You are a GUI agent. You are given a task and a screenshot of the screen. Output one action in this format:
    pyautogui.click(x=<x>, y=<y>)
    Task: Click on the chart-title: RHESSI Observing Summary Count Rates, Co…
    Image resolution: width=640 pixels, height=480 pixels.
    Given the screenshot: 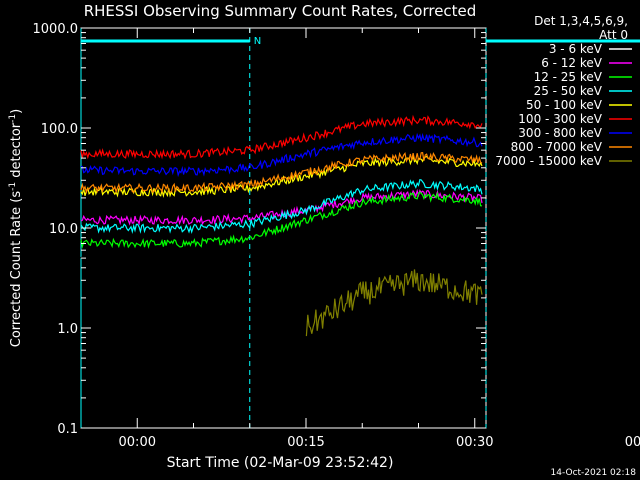 What is the action you would take?
    pyautogui.click(x=280, y=11)
    